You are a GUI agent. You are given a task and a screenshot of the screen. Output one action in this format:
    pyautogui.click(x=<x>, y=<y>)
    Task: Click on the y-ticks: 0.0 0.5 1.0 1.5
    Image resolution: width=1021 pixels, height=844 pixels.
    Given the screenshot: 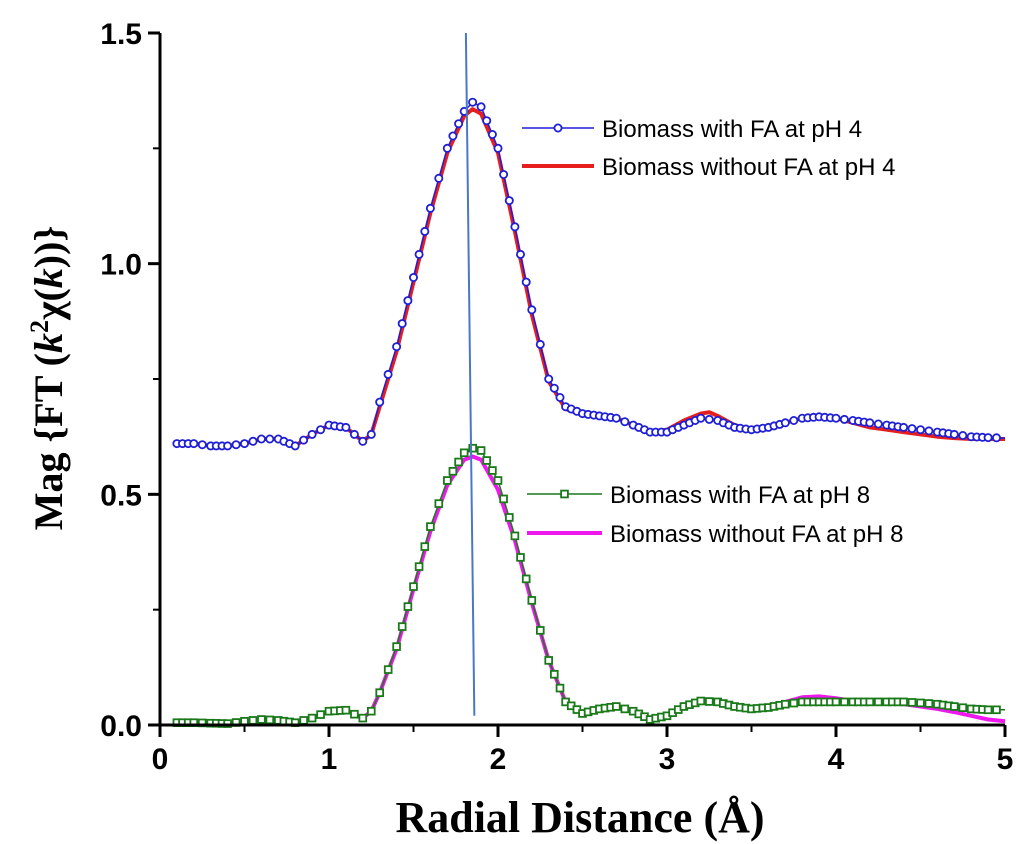 What is the action you would take?
    pyautogui.click(x=130, y=380)
    